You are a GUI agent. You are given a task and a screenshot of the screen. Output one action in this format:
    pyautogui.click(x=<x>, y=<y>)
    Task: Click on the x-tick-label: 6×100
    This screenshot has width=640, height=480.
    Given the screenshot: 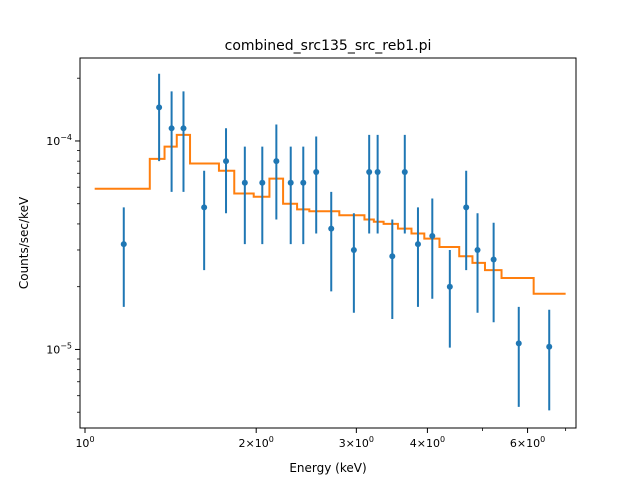 What is the action you would take?
    pyautogui.click(x=527, y=442)
    